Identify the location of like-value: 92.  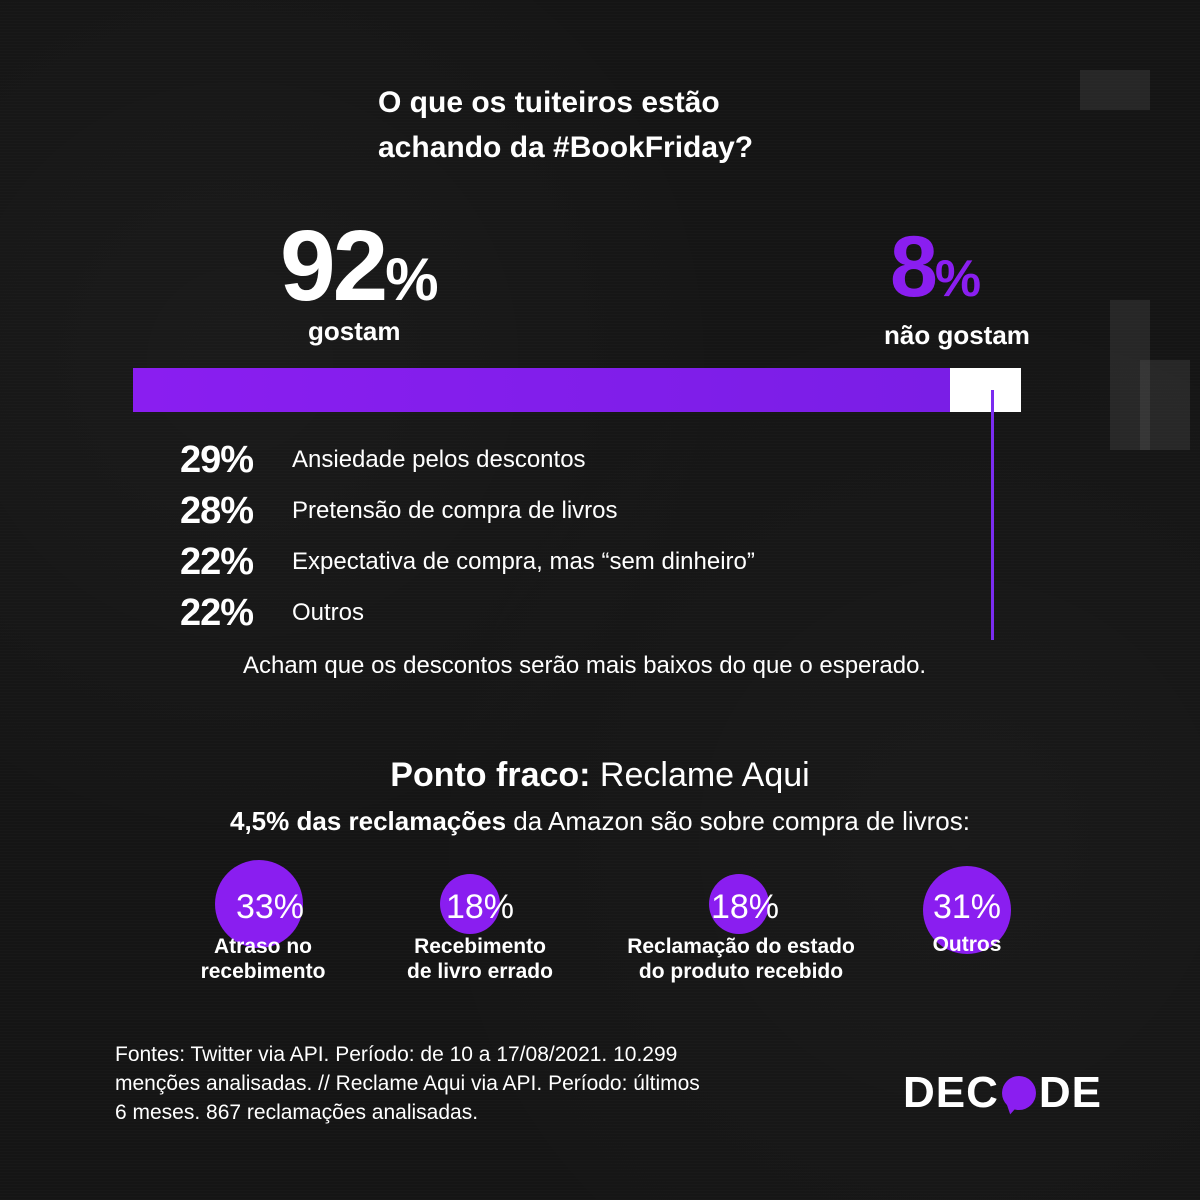
(334, 266).